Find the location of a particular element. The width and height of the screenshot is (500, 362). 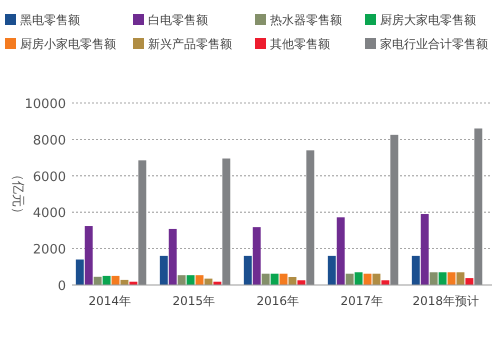

y-tick-label: 2000 is located at coordinates (49, 250).